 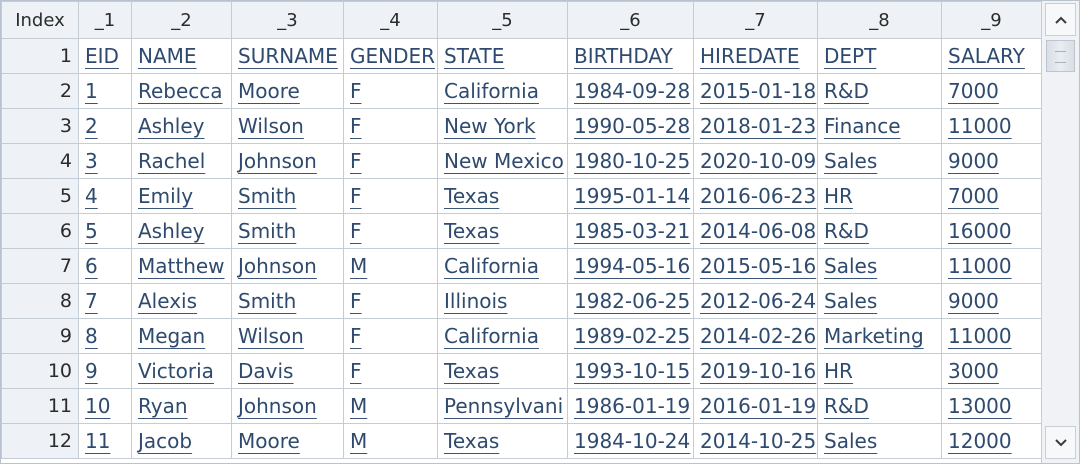 I want to click on column-header-index: Index, so click(x=40, y=20).